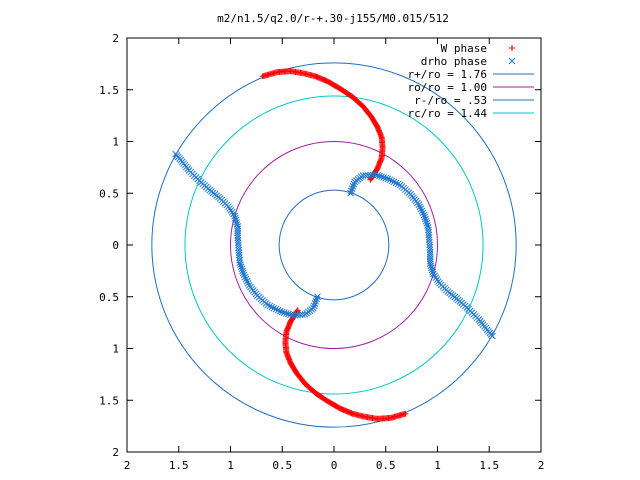  I want to click on x-tick-label: 0, so click(334, 465).